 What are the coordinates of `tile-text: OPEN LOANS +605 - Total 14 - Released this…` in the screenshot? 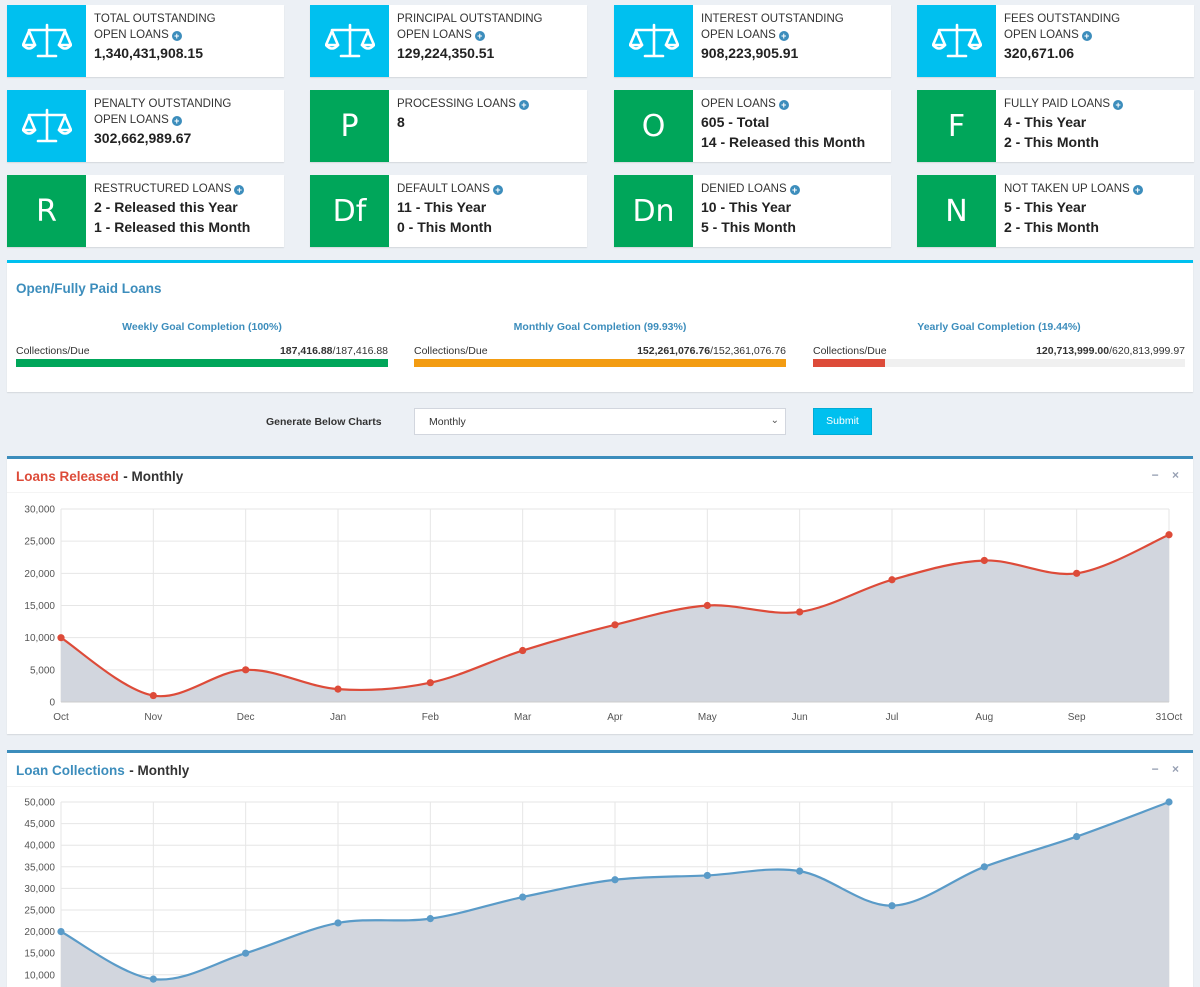 It's located at (779, 126).